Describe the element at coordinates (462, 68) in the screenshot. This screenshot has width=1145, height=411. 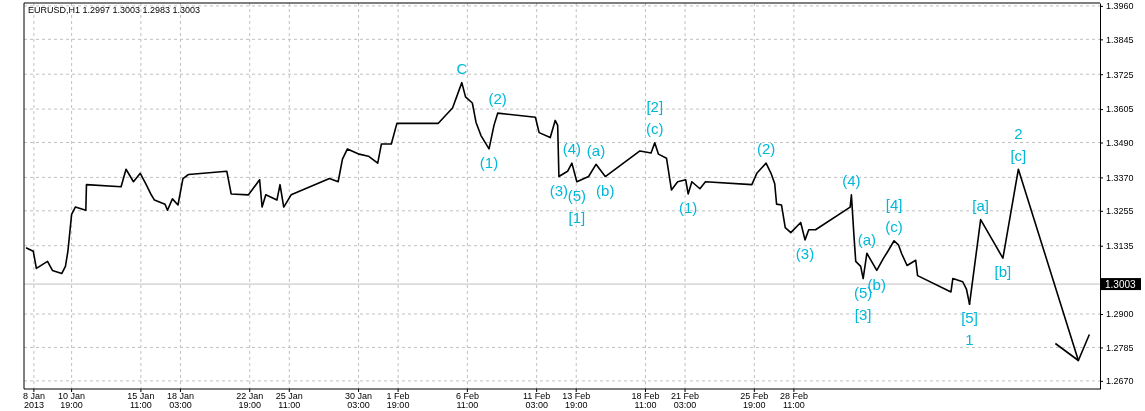
I see `annotation: C` at that location.